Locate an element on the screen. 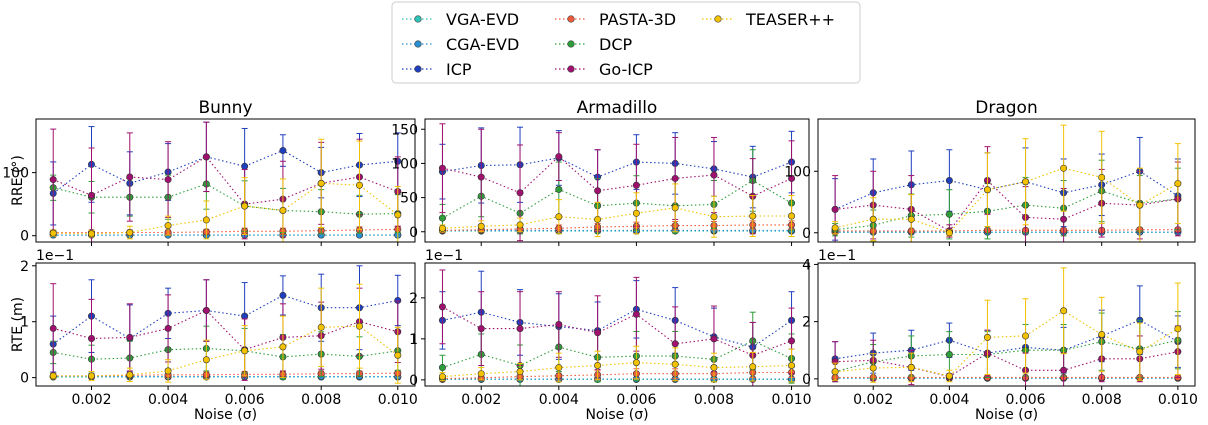 This screenshot has height=425, width=1208. legend-entry-dcp: DCP is located at coordinates (593, 44).